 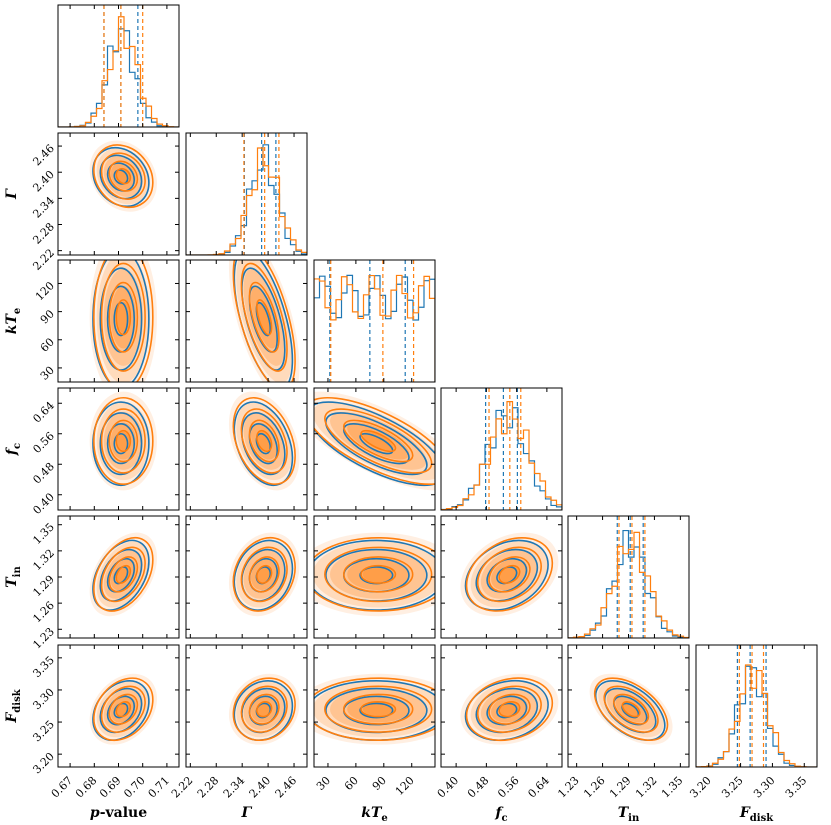 What do you see at coordinates (43, 699) in the screenshot?
I see `y-tick-label: 3.30` at bounding box center [43, 699].